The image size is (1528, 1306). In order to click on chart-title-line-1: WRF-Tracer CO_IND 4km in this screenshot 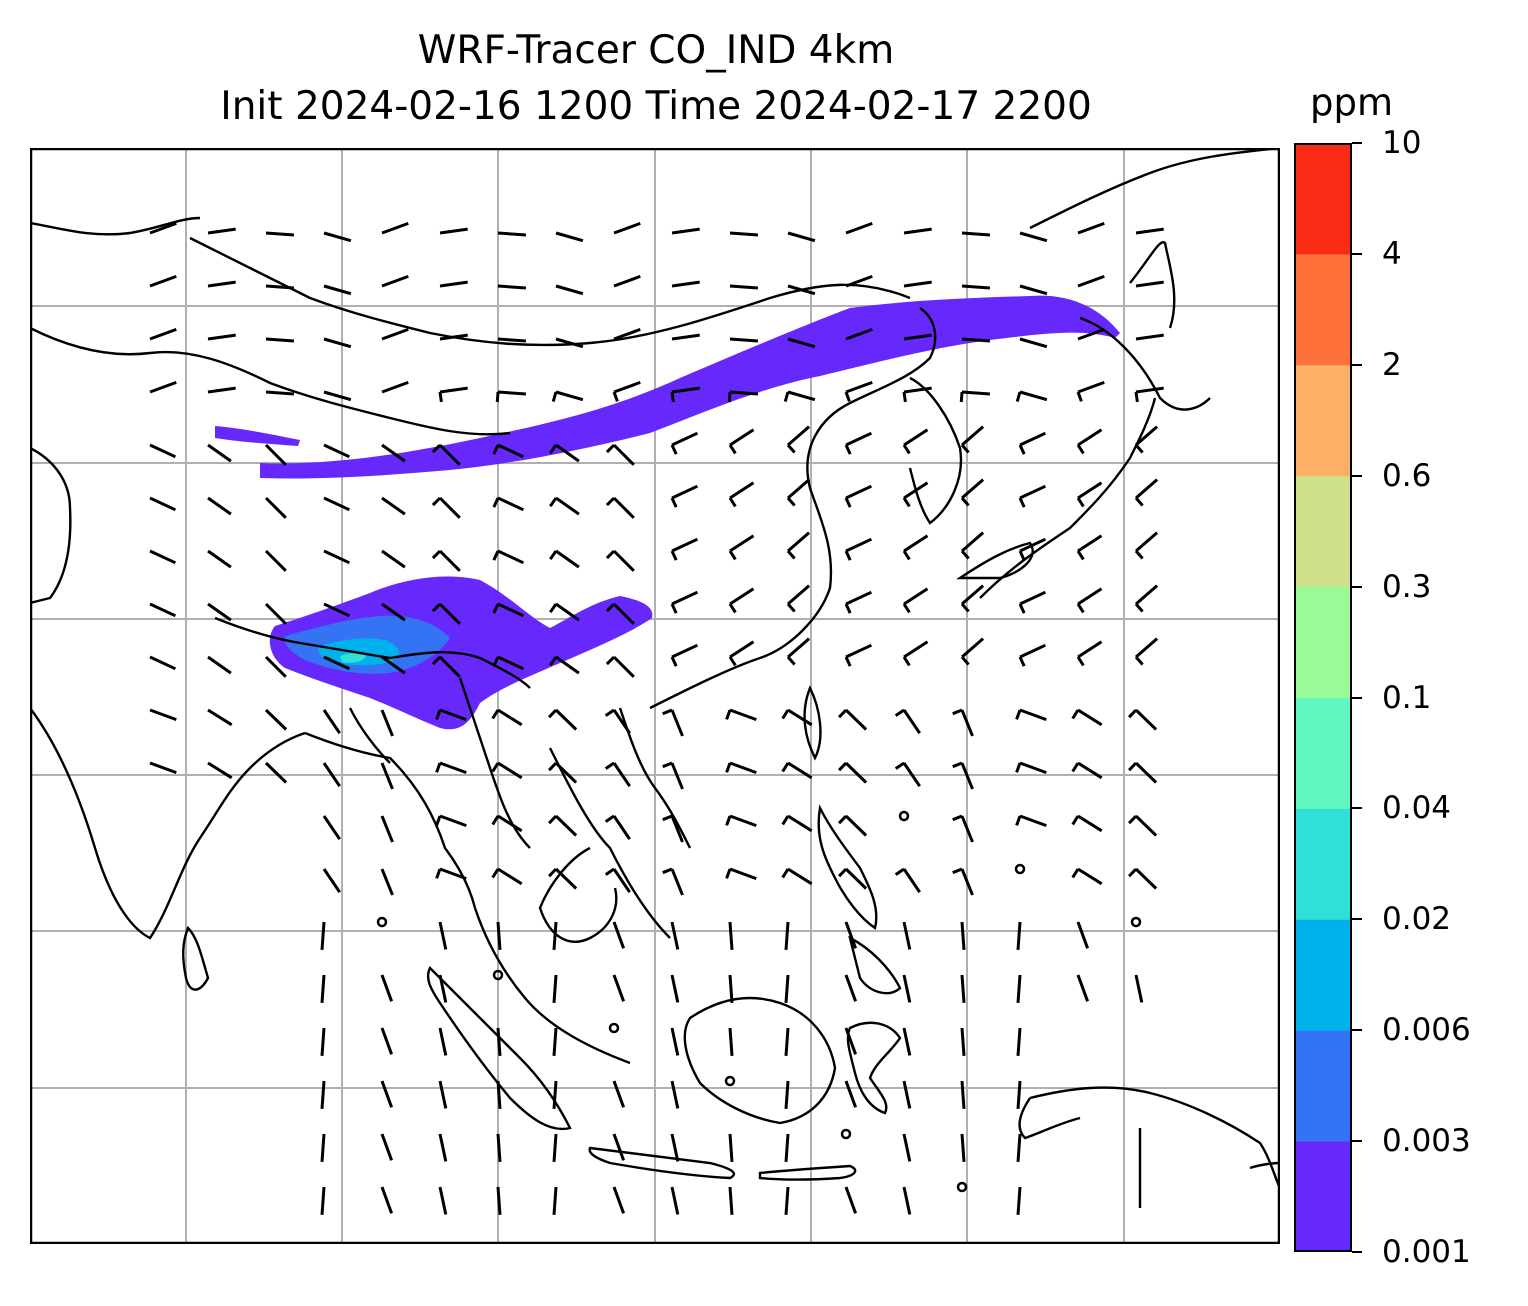, I will do `click(656, 50)`.